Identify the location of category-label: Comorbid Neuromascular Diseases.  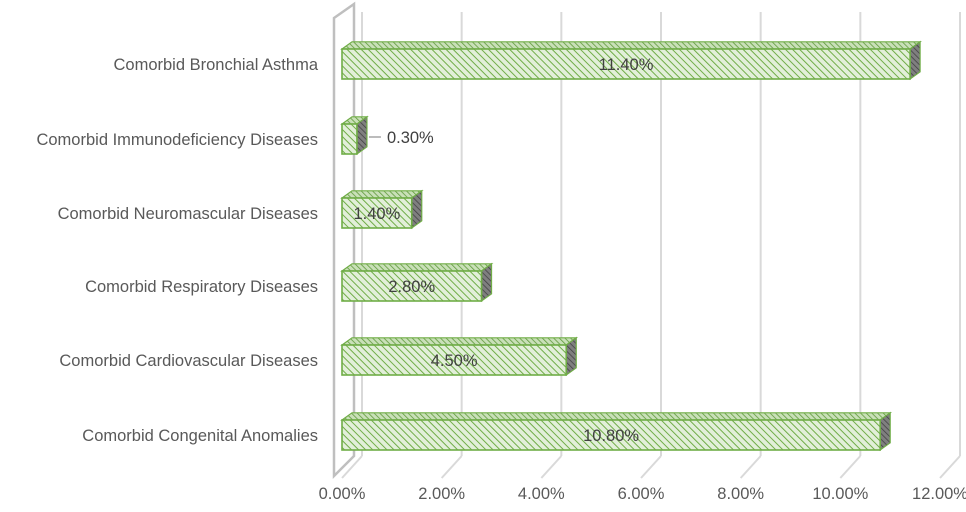
(188, 214).